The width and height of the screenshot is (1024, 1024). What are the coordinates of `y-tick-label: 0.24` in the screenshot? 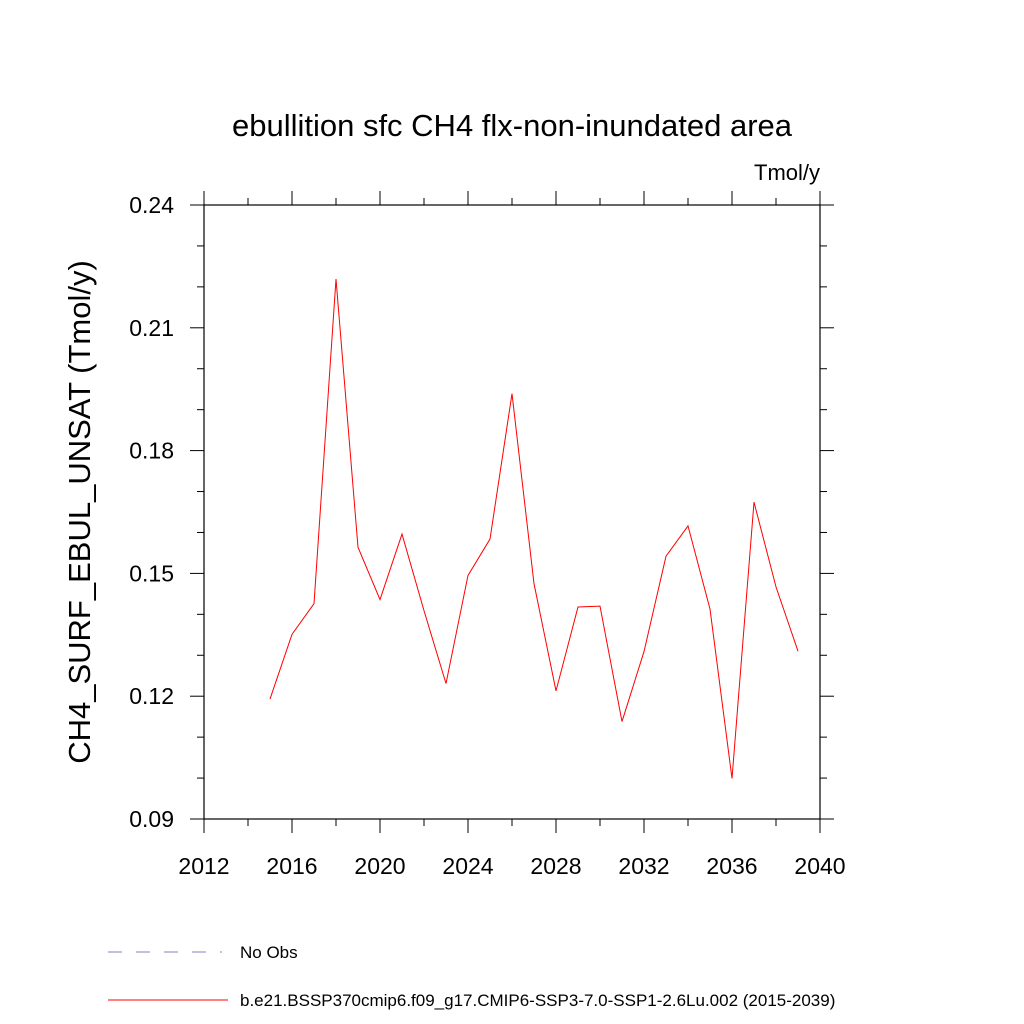 It's located at (151, 205).